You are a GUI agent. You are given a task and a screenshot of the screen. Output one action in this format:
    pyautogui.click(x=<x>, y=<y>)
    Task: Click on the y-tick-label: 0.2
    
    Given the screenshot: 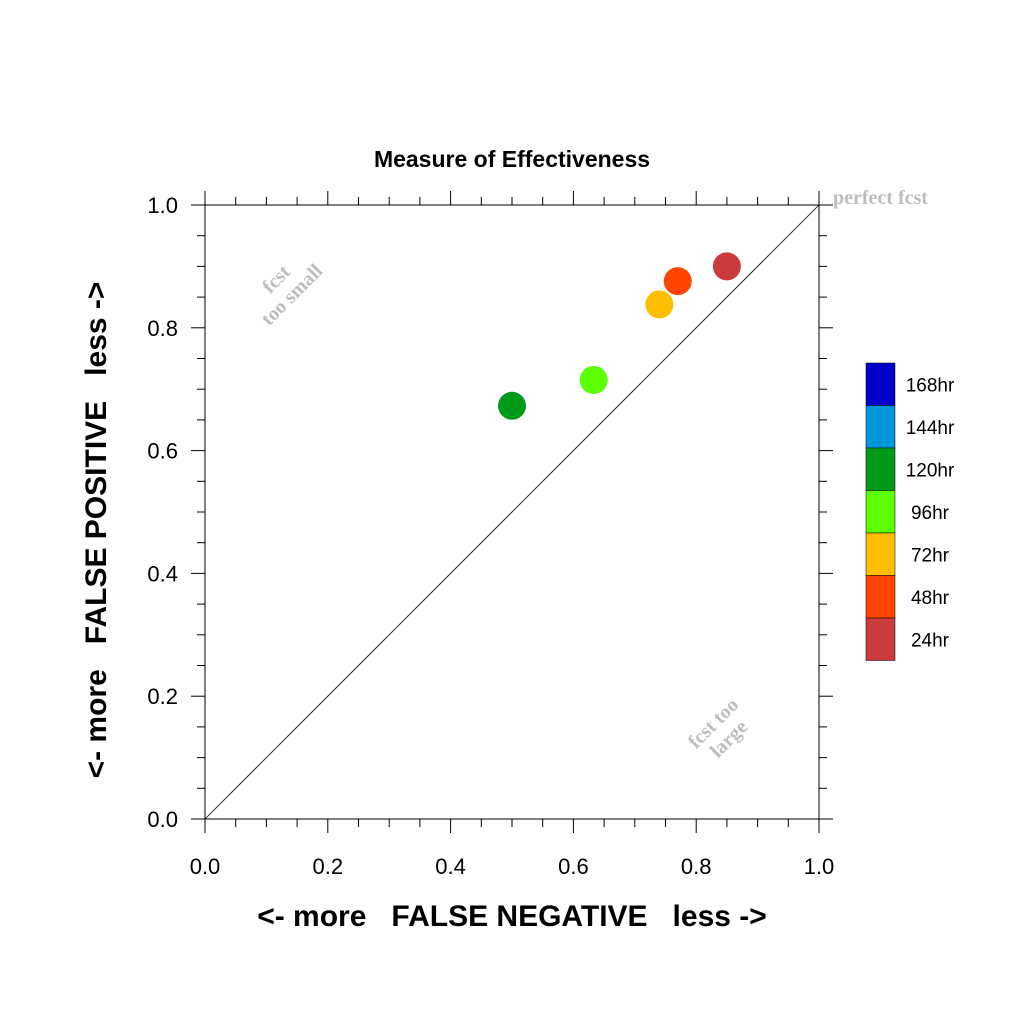 What is the action you would take?
    pyautogui.click(x=162, y=696)
    